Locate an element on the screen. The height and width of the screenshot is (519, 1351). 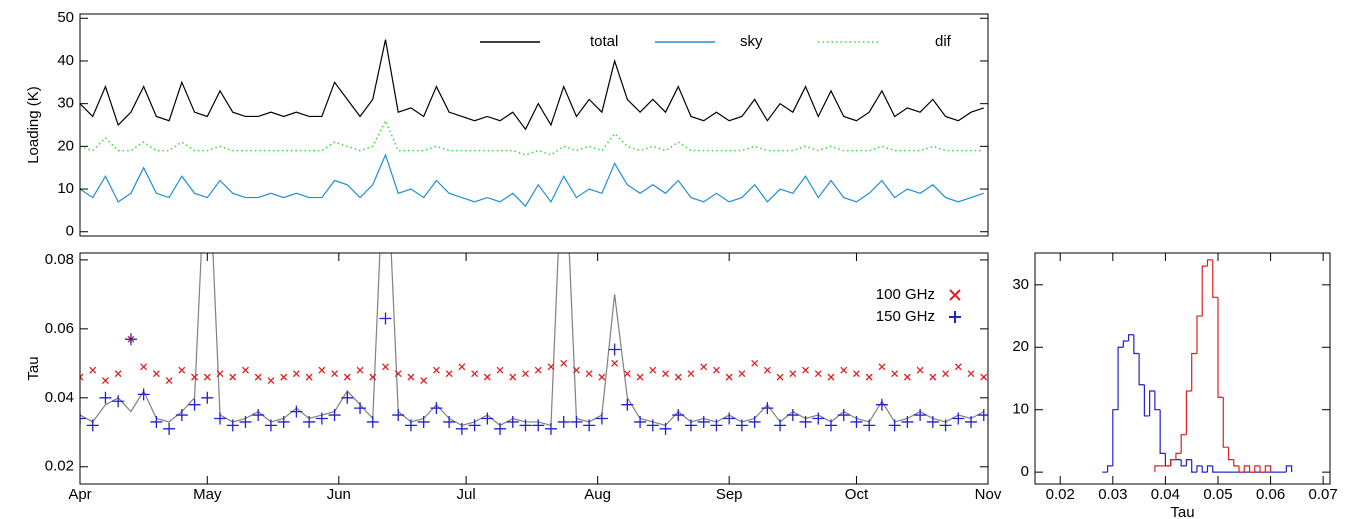
legend-label: total is located at coordinates (604, 41).